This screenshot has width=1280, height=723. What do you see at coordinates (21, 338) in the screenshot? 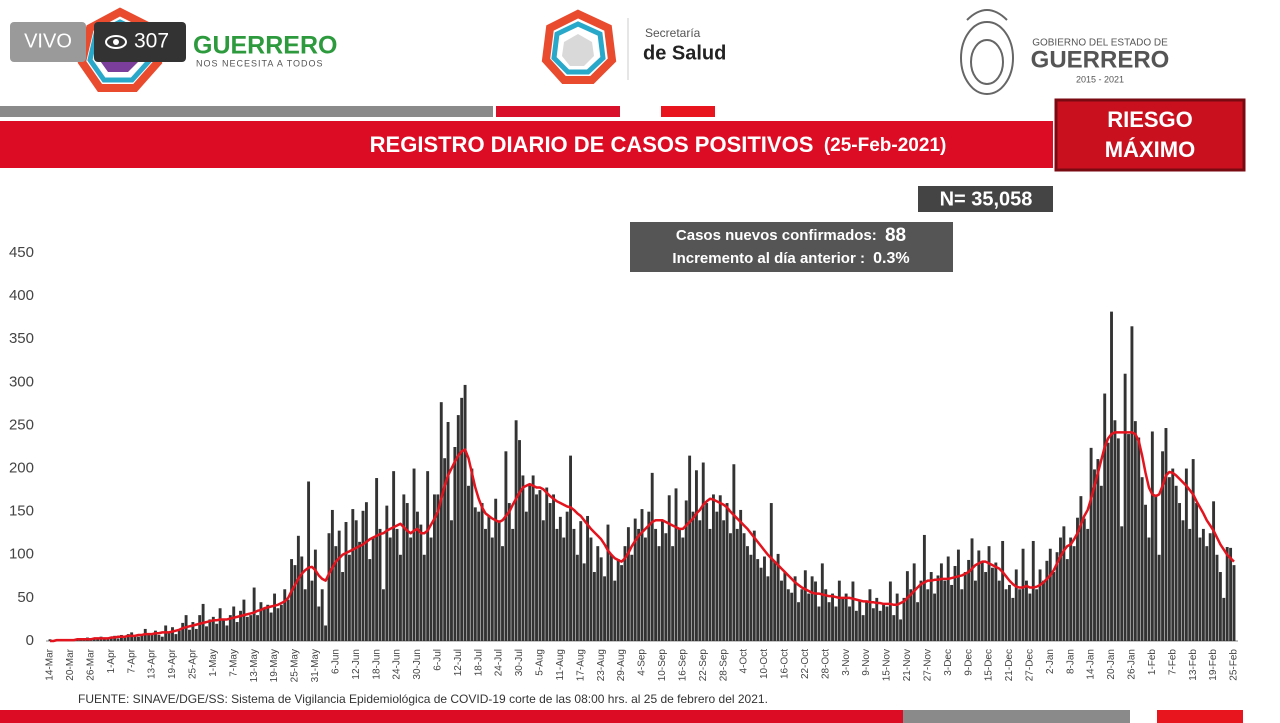
I see `y-tick-label: 350` at bounding box center [21, 338].